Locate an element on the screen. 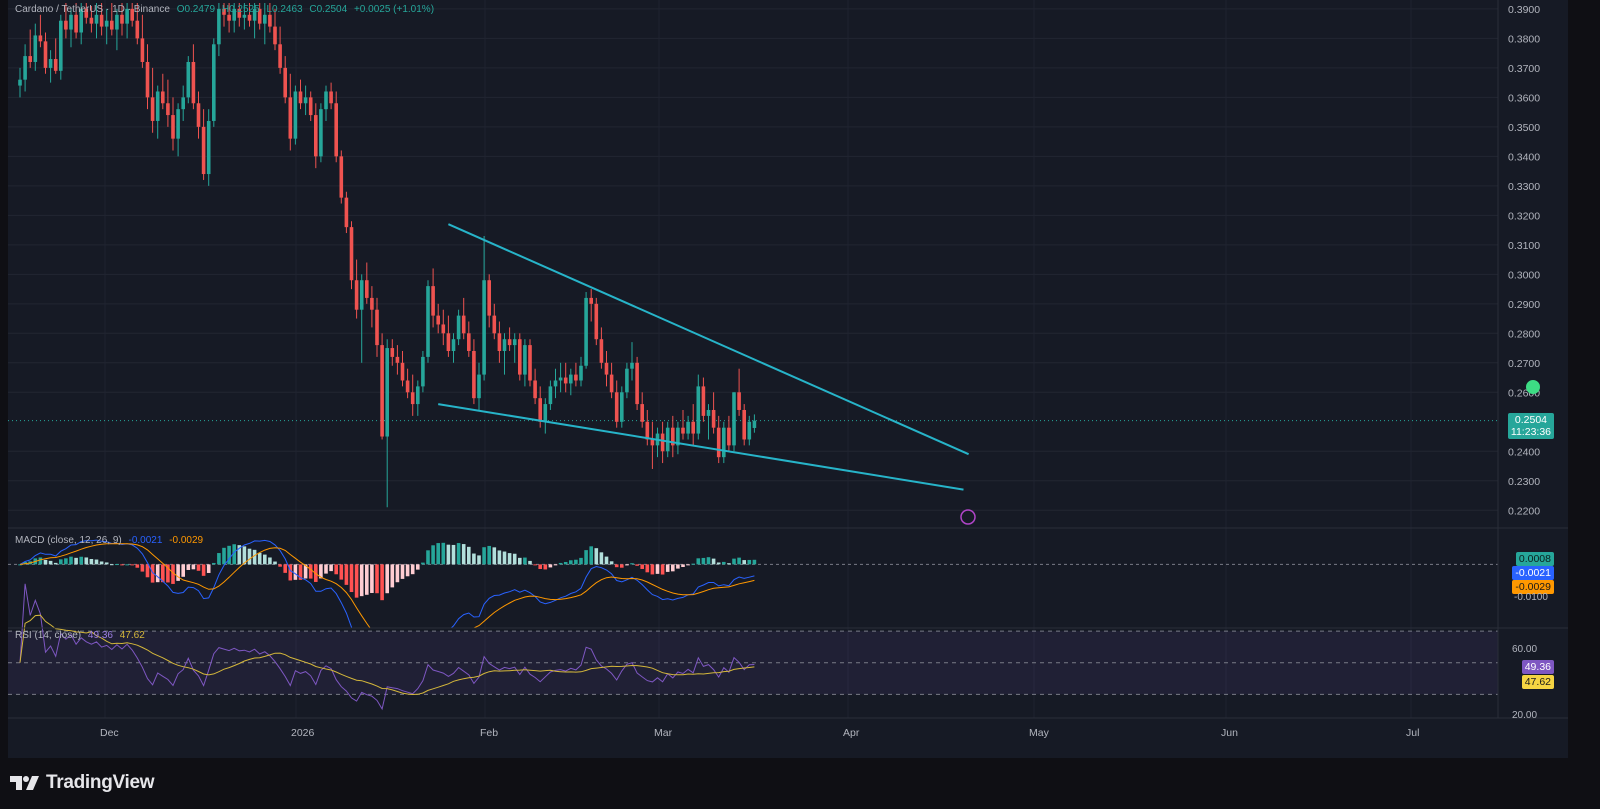 The height and width of the screenshot is (809, 1600). time-axis: Dec 2026 Feb Mar Apr May Jun Jul is located at coordinates (759, 733).